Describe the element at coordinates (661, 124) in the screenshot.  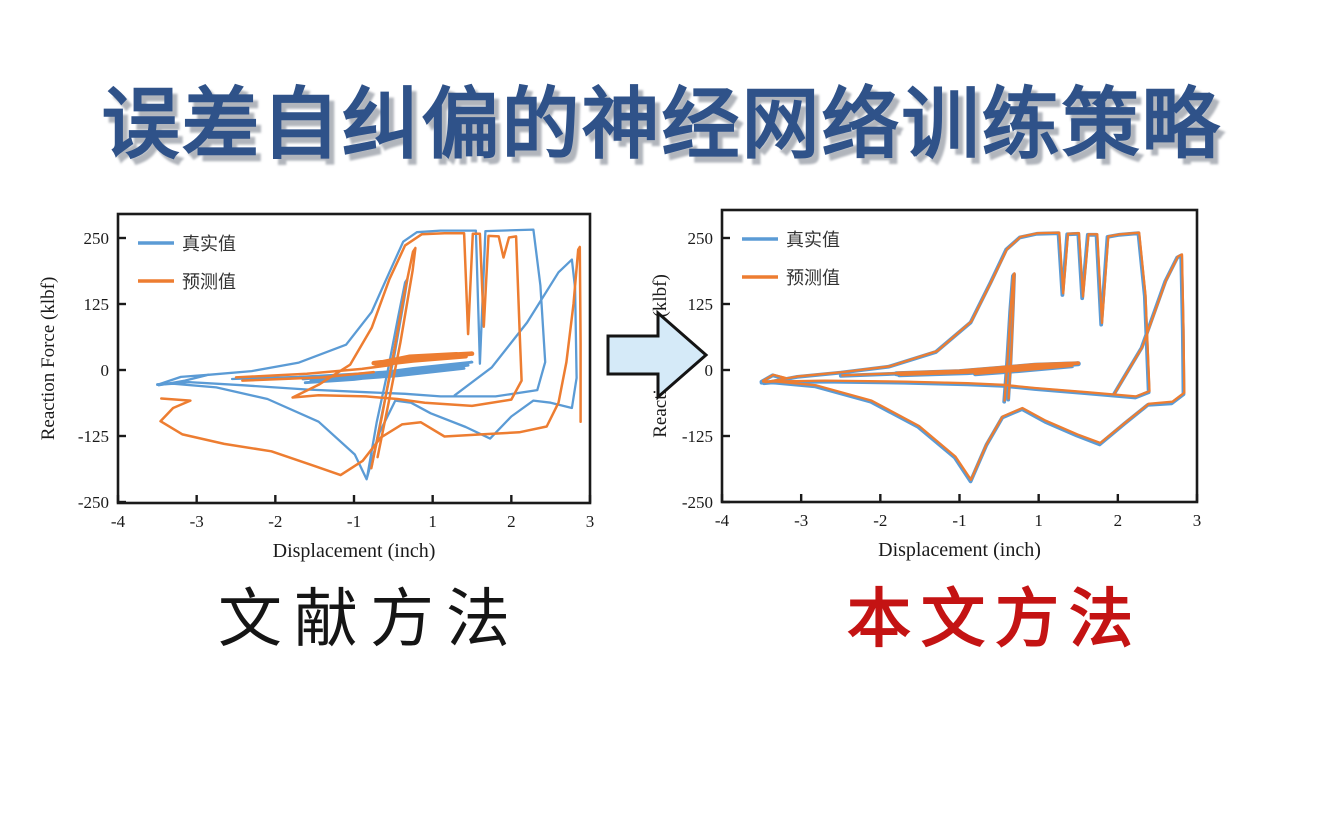
I see `slide-title: 误差自纠偏的神经网络训练策略` at that location.